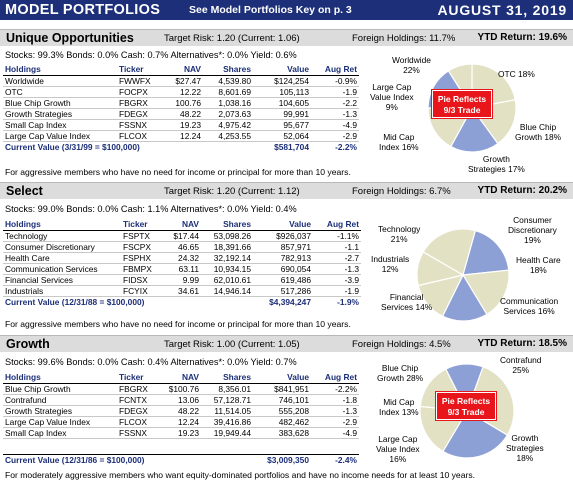  Describe the element at coordinates (181, 433) in the screenshot. I see `cell-nav: 19.23` at that location.